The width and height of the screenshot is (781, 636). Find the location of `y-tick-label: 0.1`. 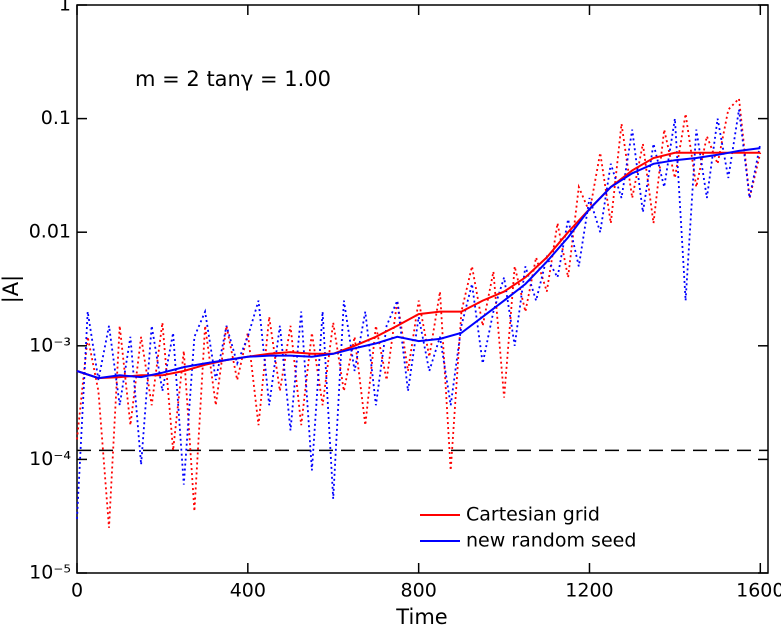

y-tick-label: 0.1 is located at coordinates (56, 118).